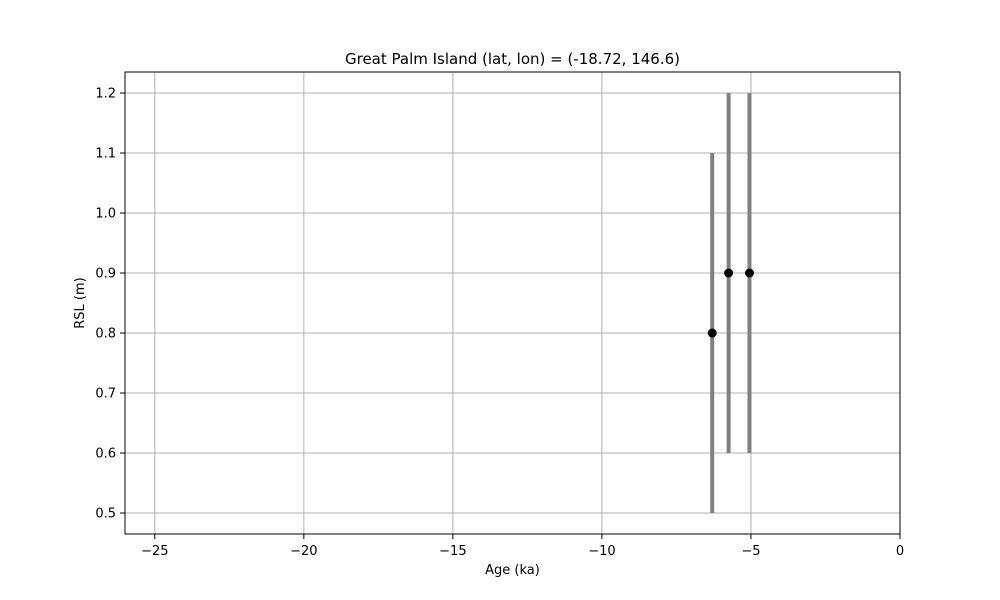 This screenshot has width=1000, height=600. Describe the element at coordinates (80, 302) in the screenshot. I see `y-axis-label: RSL (m)` at that location.